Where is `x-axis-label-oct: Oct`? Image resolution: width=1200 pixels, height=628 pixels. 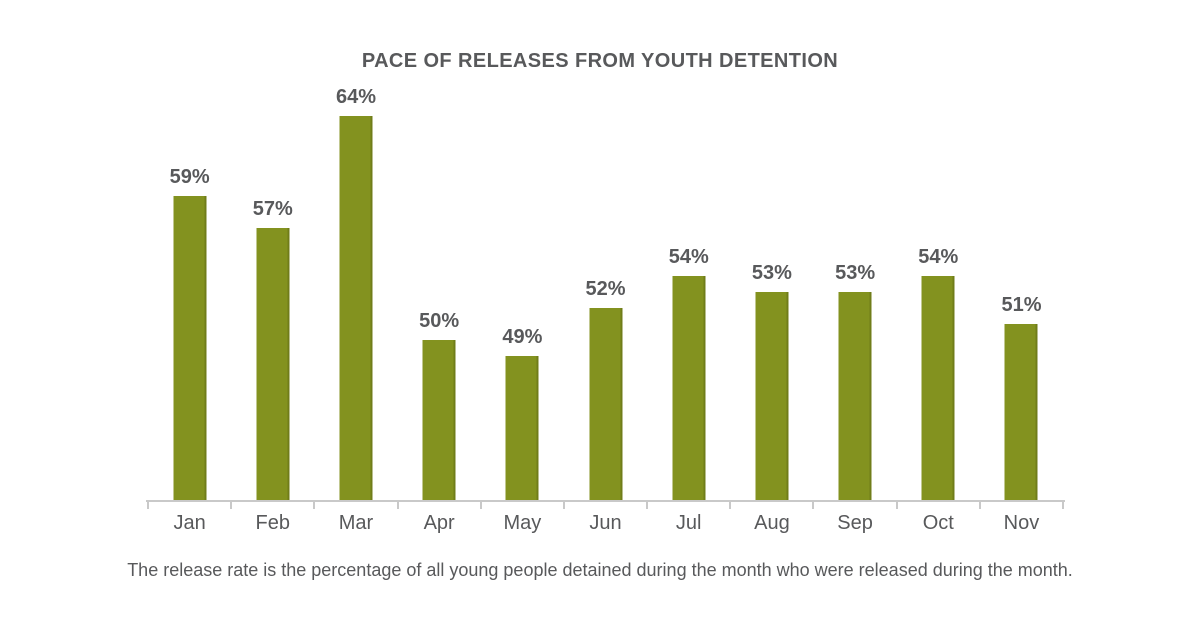 x-axis-label-oct: Oct is located at coordinates (938, 523).